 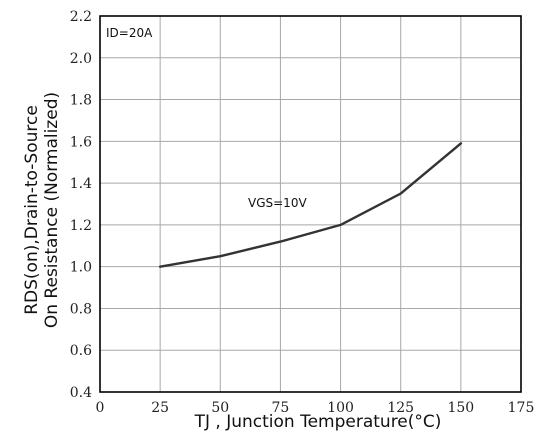 What do you see at coordinates (81, 351) in the screenshot?
I see `y-tick-label: 0.6` at bounding box center [81, 351].